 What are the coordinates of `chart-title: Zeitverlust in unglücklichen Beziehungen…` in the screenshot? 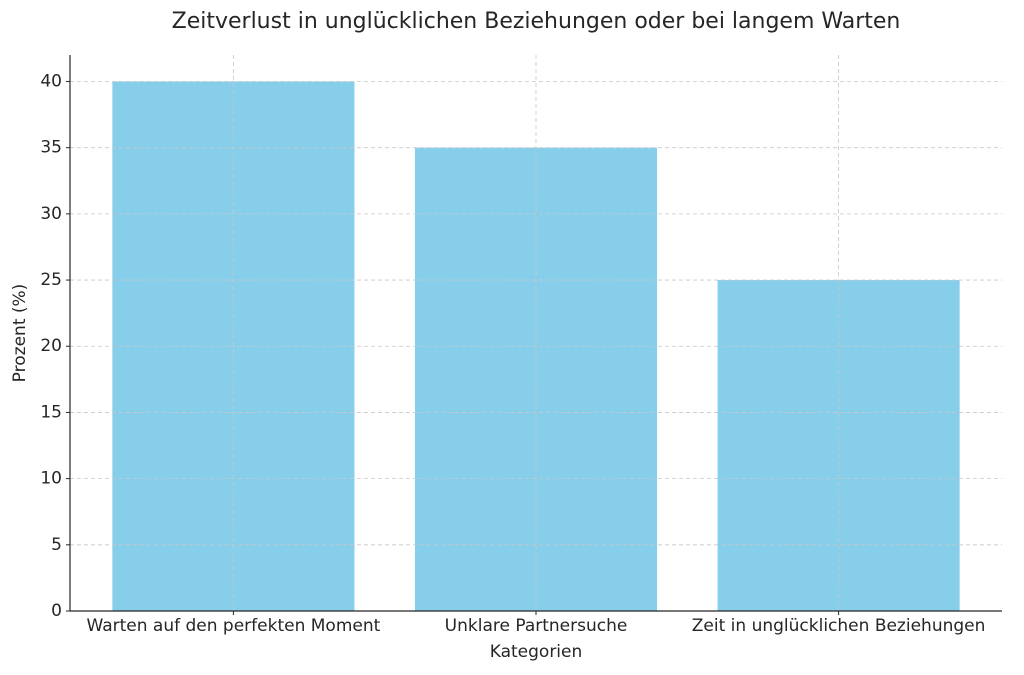 It's located at (536, 21).